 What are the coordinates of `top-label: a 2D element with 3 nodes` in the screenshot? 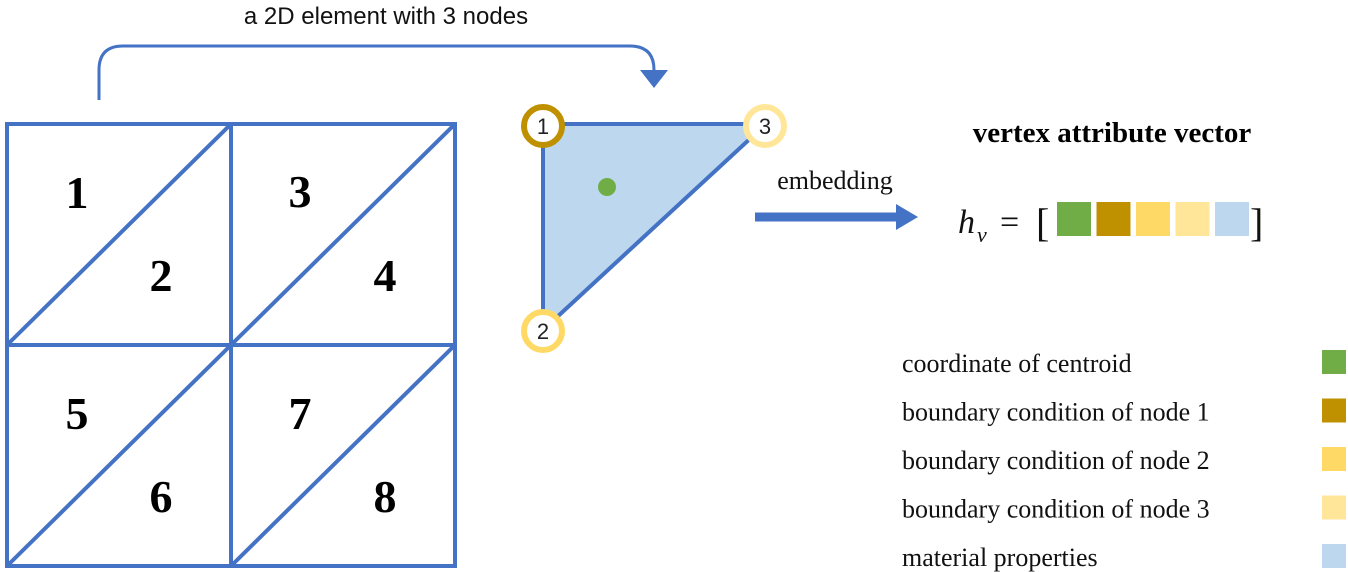 It's located at (386, 16).